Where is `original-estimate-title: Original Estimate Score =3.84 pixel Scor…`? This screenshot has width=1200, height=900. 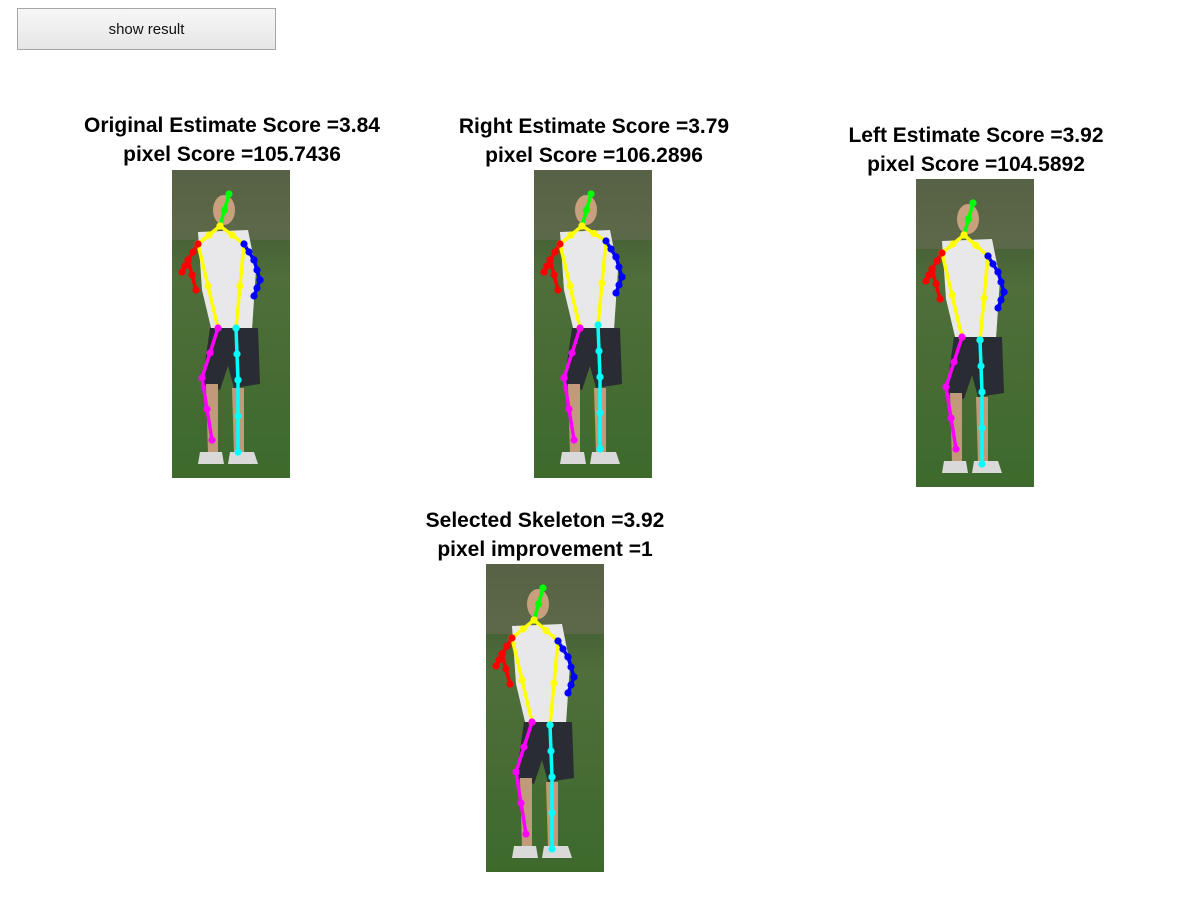 original-estimate-title: Original Estimate Score =3.84 pixel Scor… is located at coordinates (232, 140).